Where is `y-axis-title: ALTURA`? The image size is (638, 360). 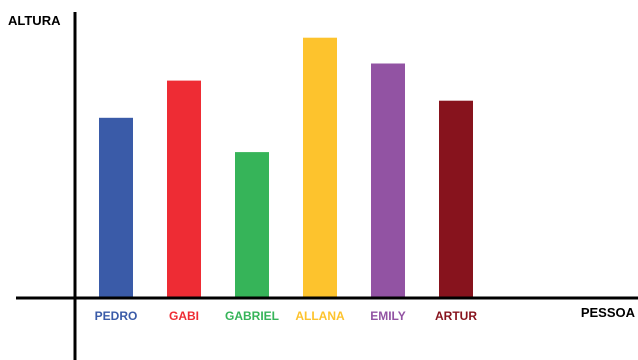
y-axis-title: ALTURA is located at coordinates (34, 20).